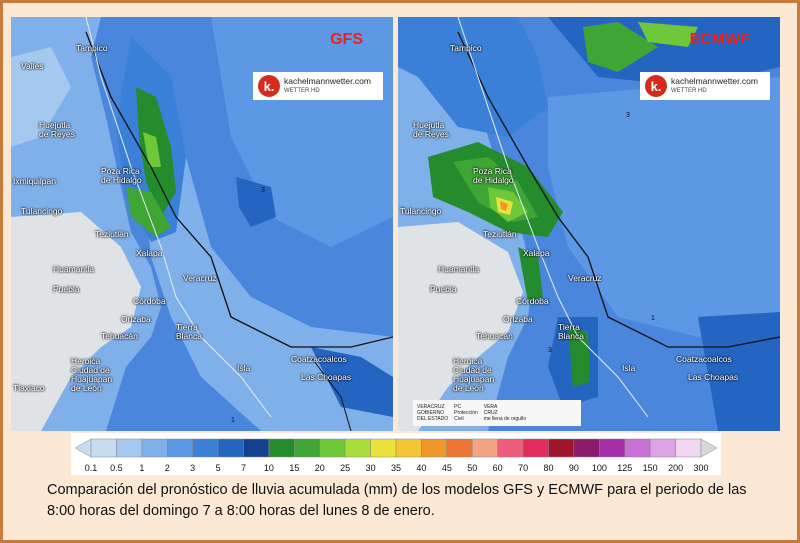  What do you see at coordinates (319, 468) in the screenshot?
I see `scale-tick-label: 20` at bounding box center [319, 468].